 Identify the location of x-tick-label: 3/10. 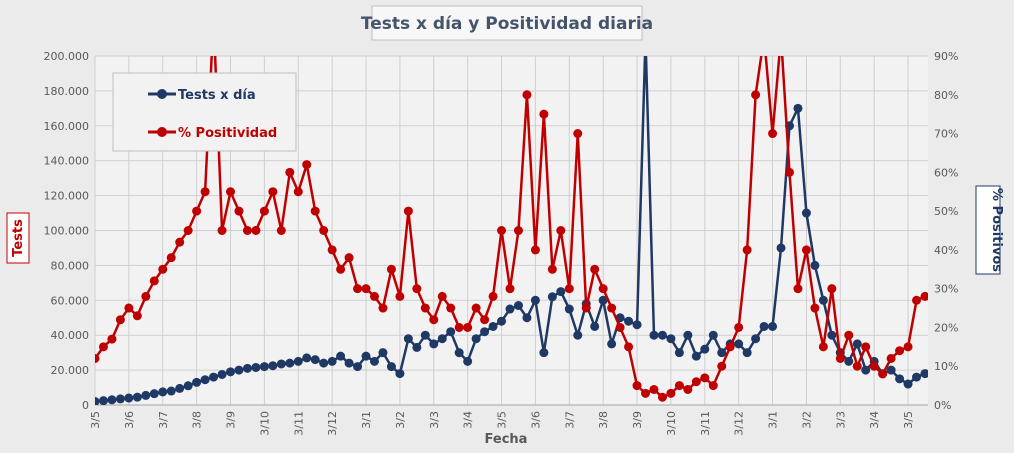
(264, 423).